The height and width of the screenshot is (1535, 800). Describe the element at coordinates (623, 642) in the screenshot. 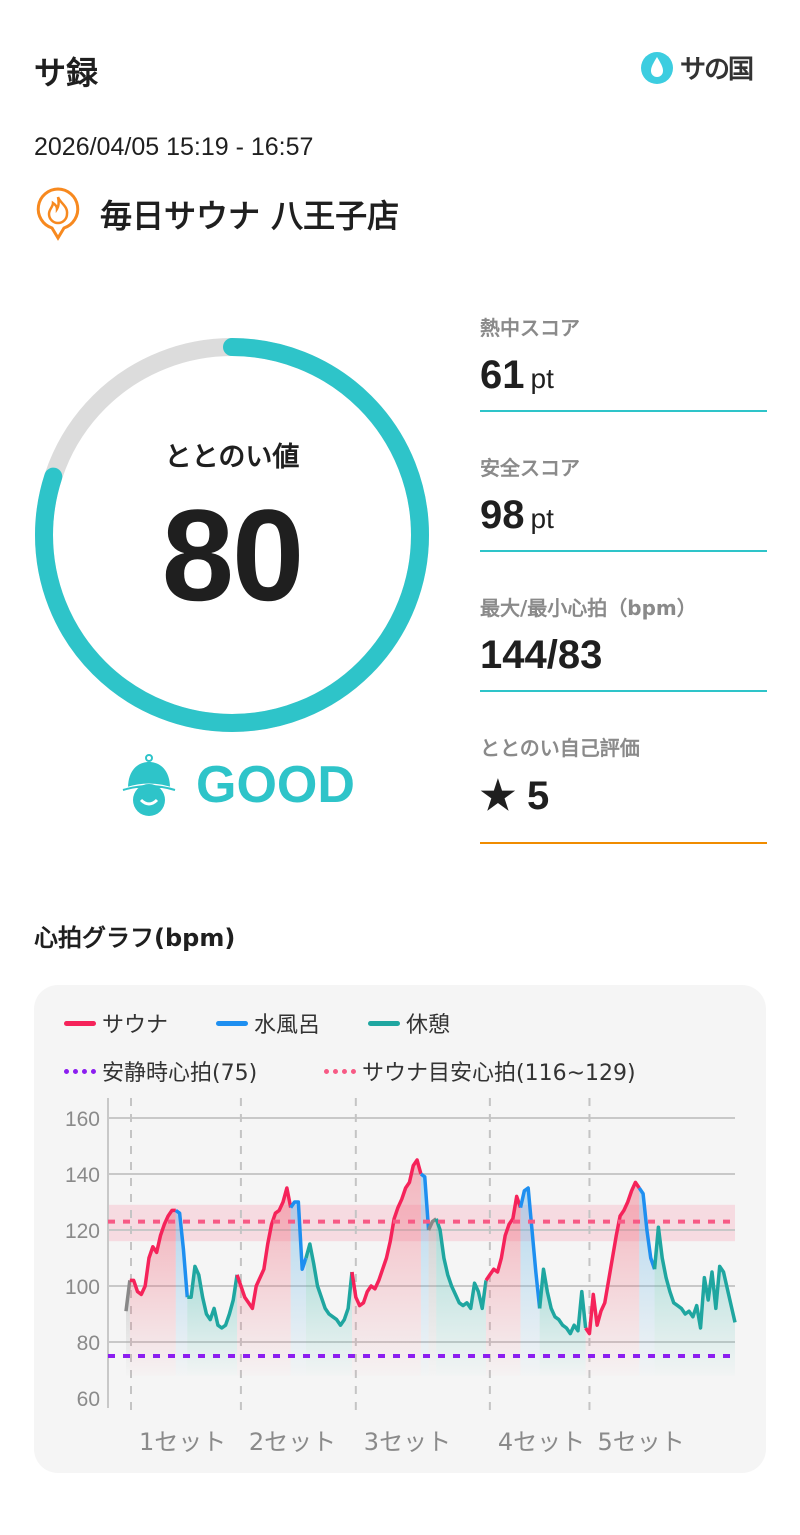

I see `stat-heart-rate: 最大/最小心拍（bpm） 144/83` at that location.